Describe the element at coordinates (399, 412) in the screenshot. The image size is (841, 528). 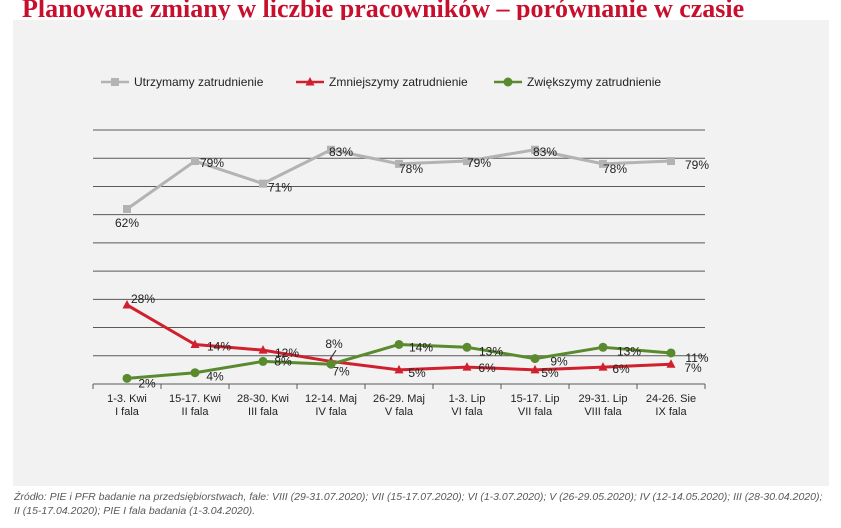
I see `x-tick-label: V fala` at that location.